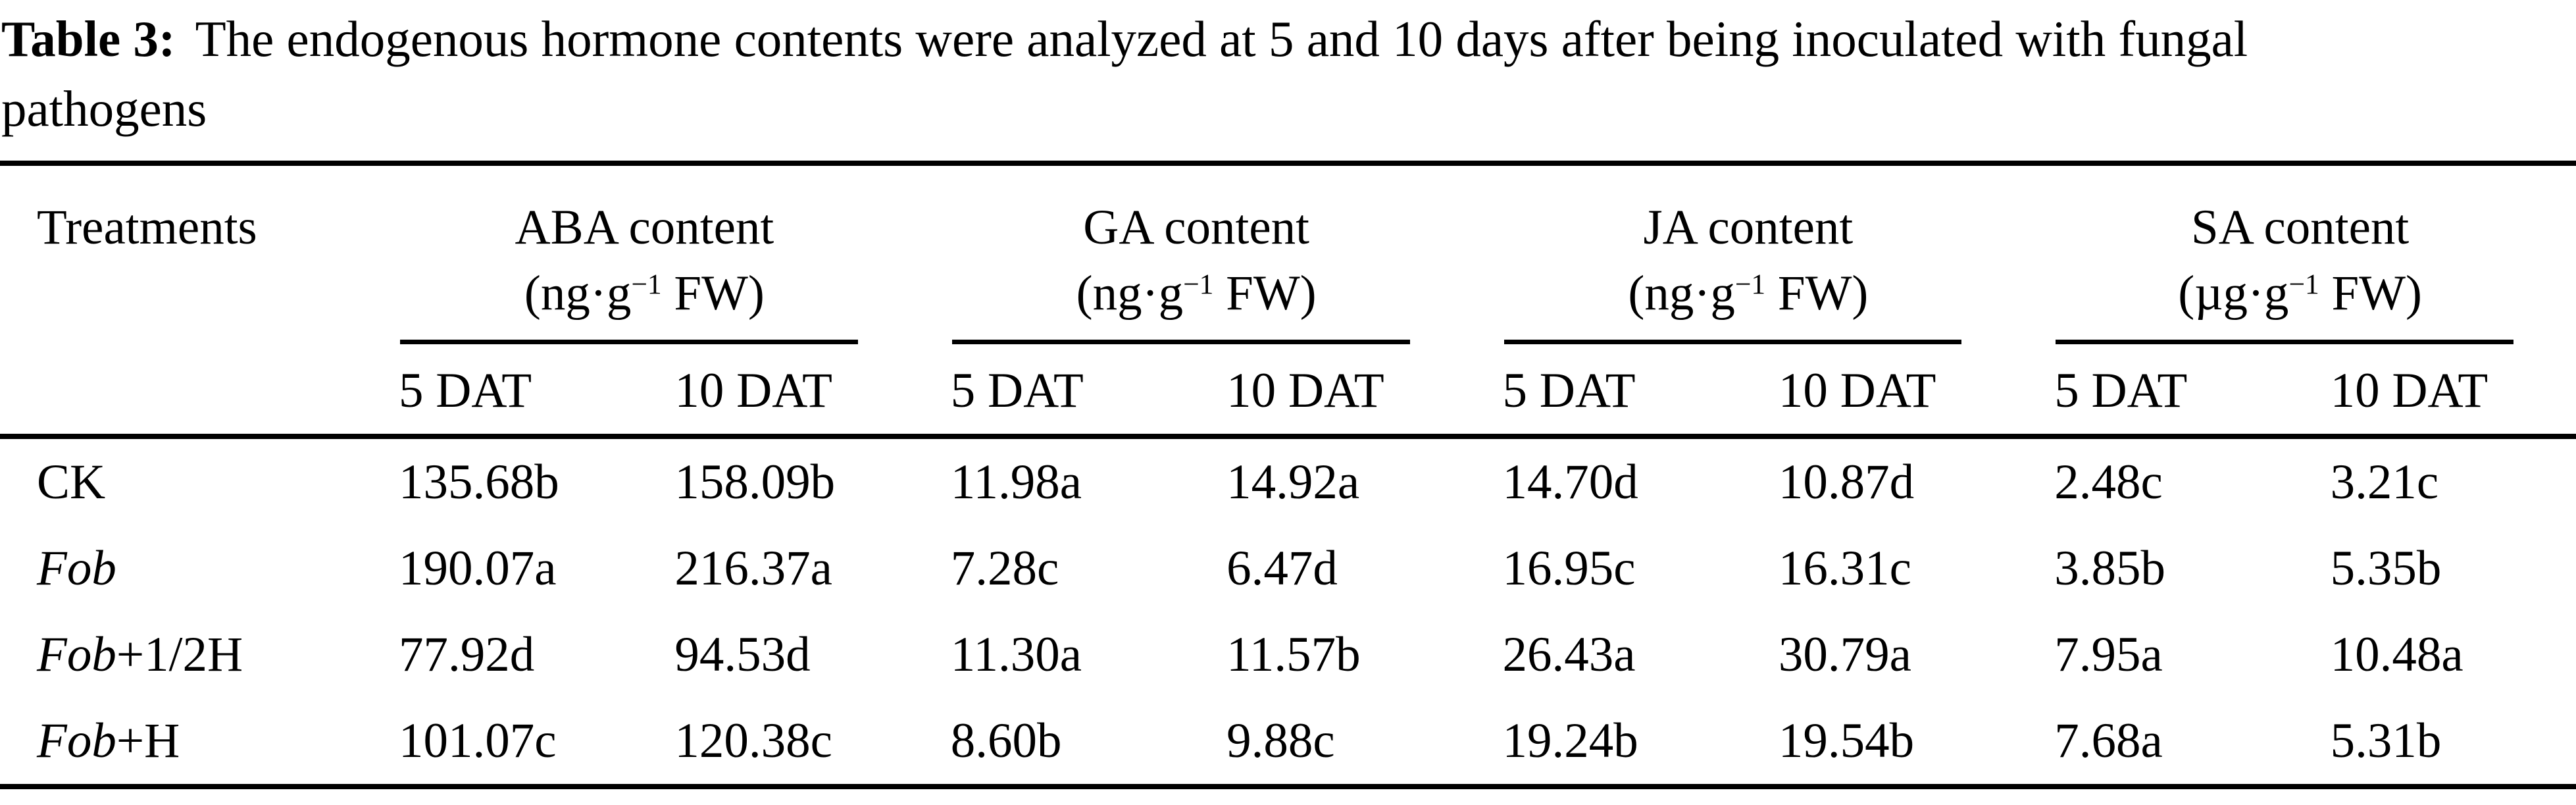 Image resolution: width=2576 pixels, height=805 pixels. I want to click on group-unit-sa: (µg·g−1 FW), so click(2300, 297).